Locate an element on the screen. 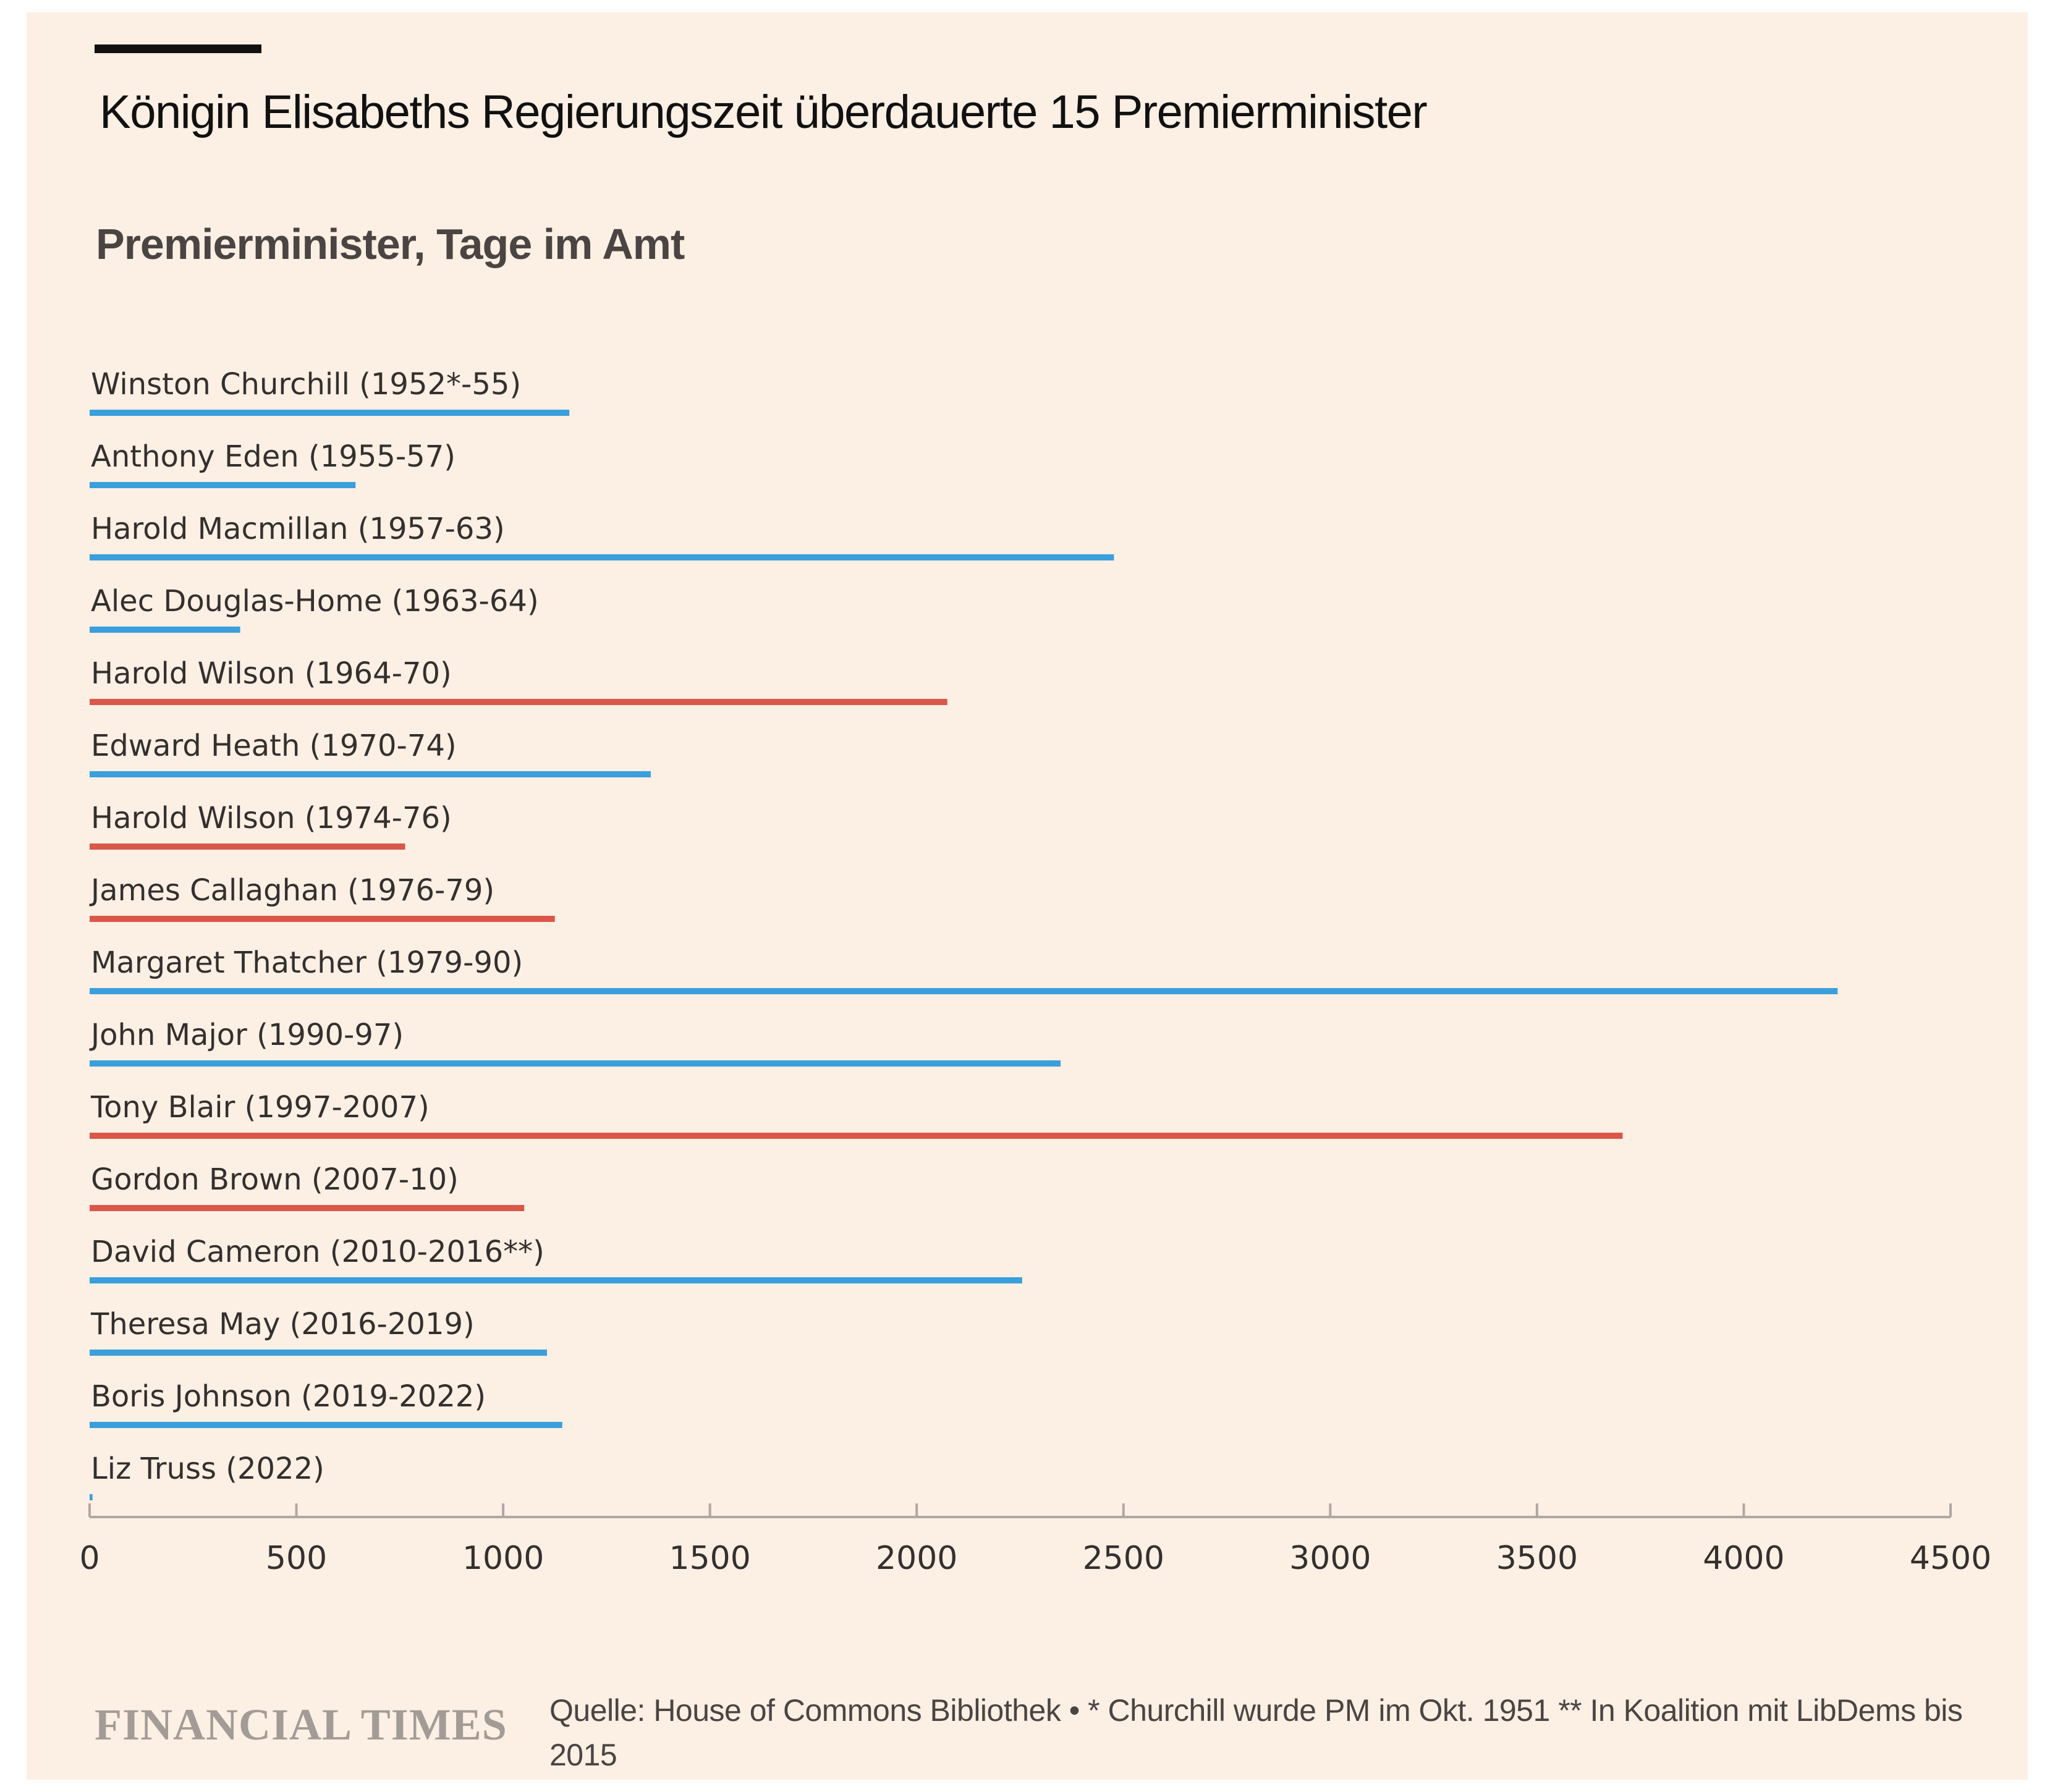  chart-subtitle: Premierminister, Tage im Amt is located at coordinates (390, 244).